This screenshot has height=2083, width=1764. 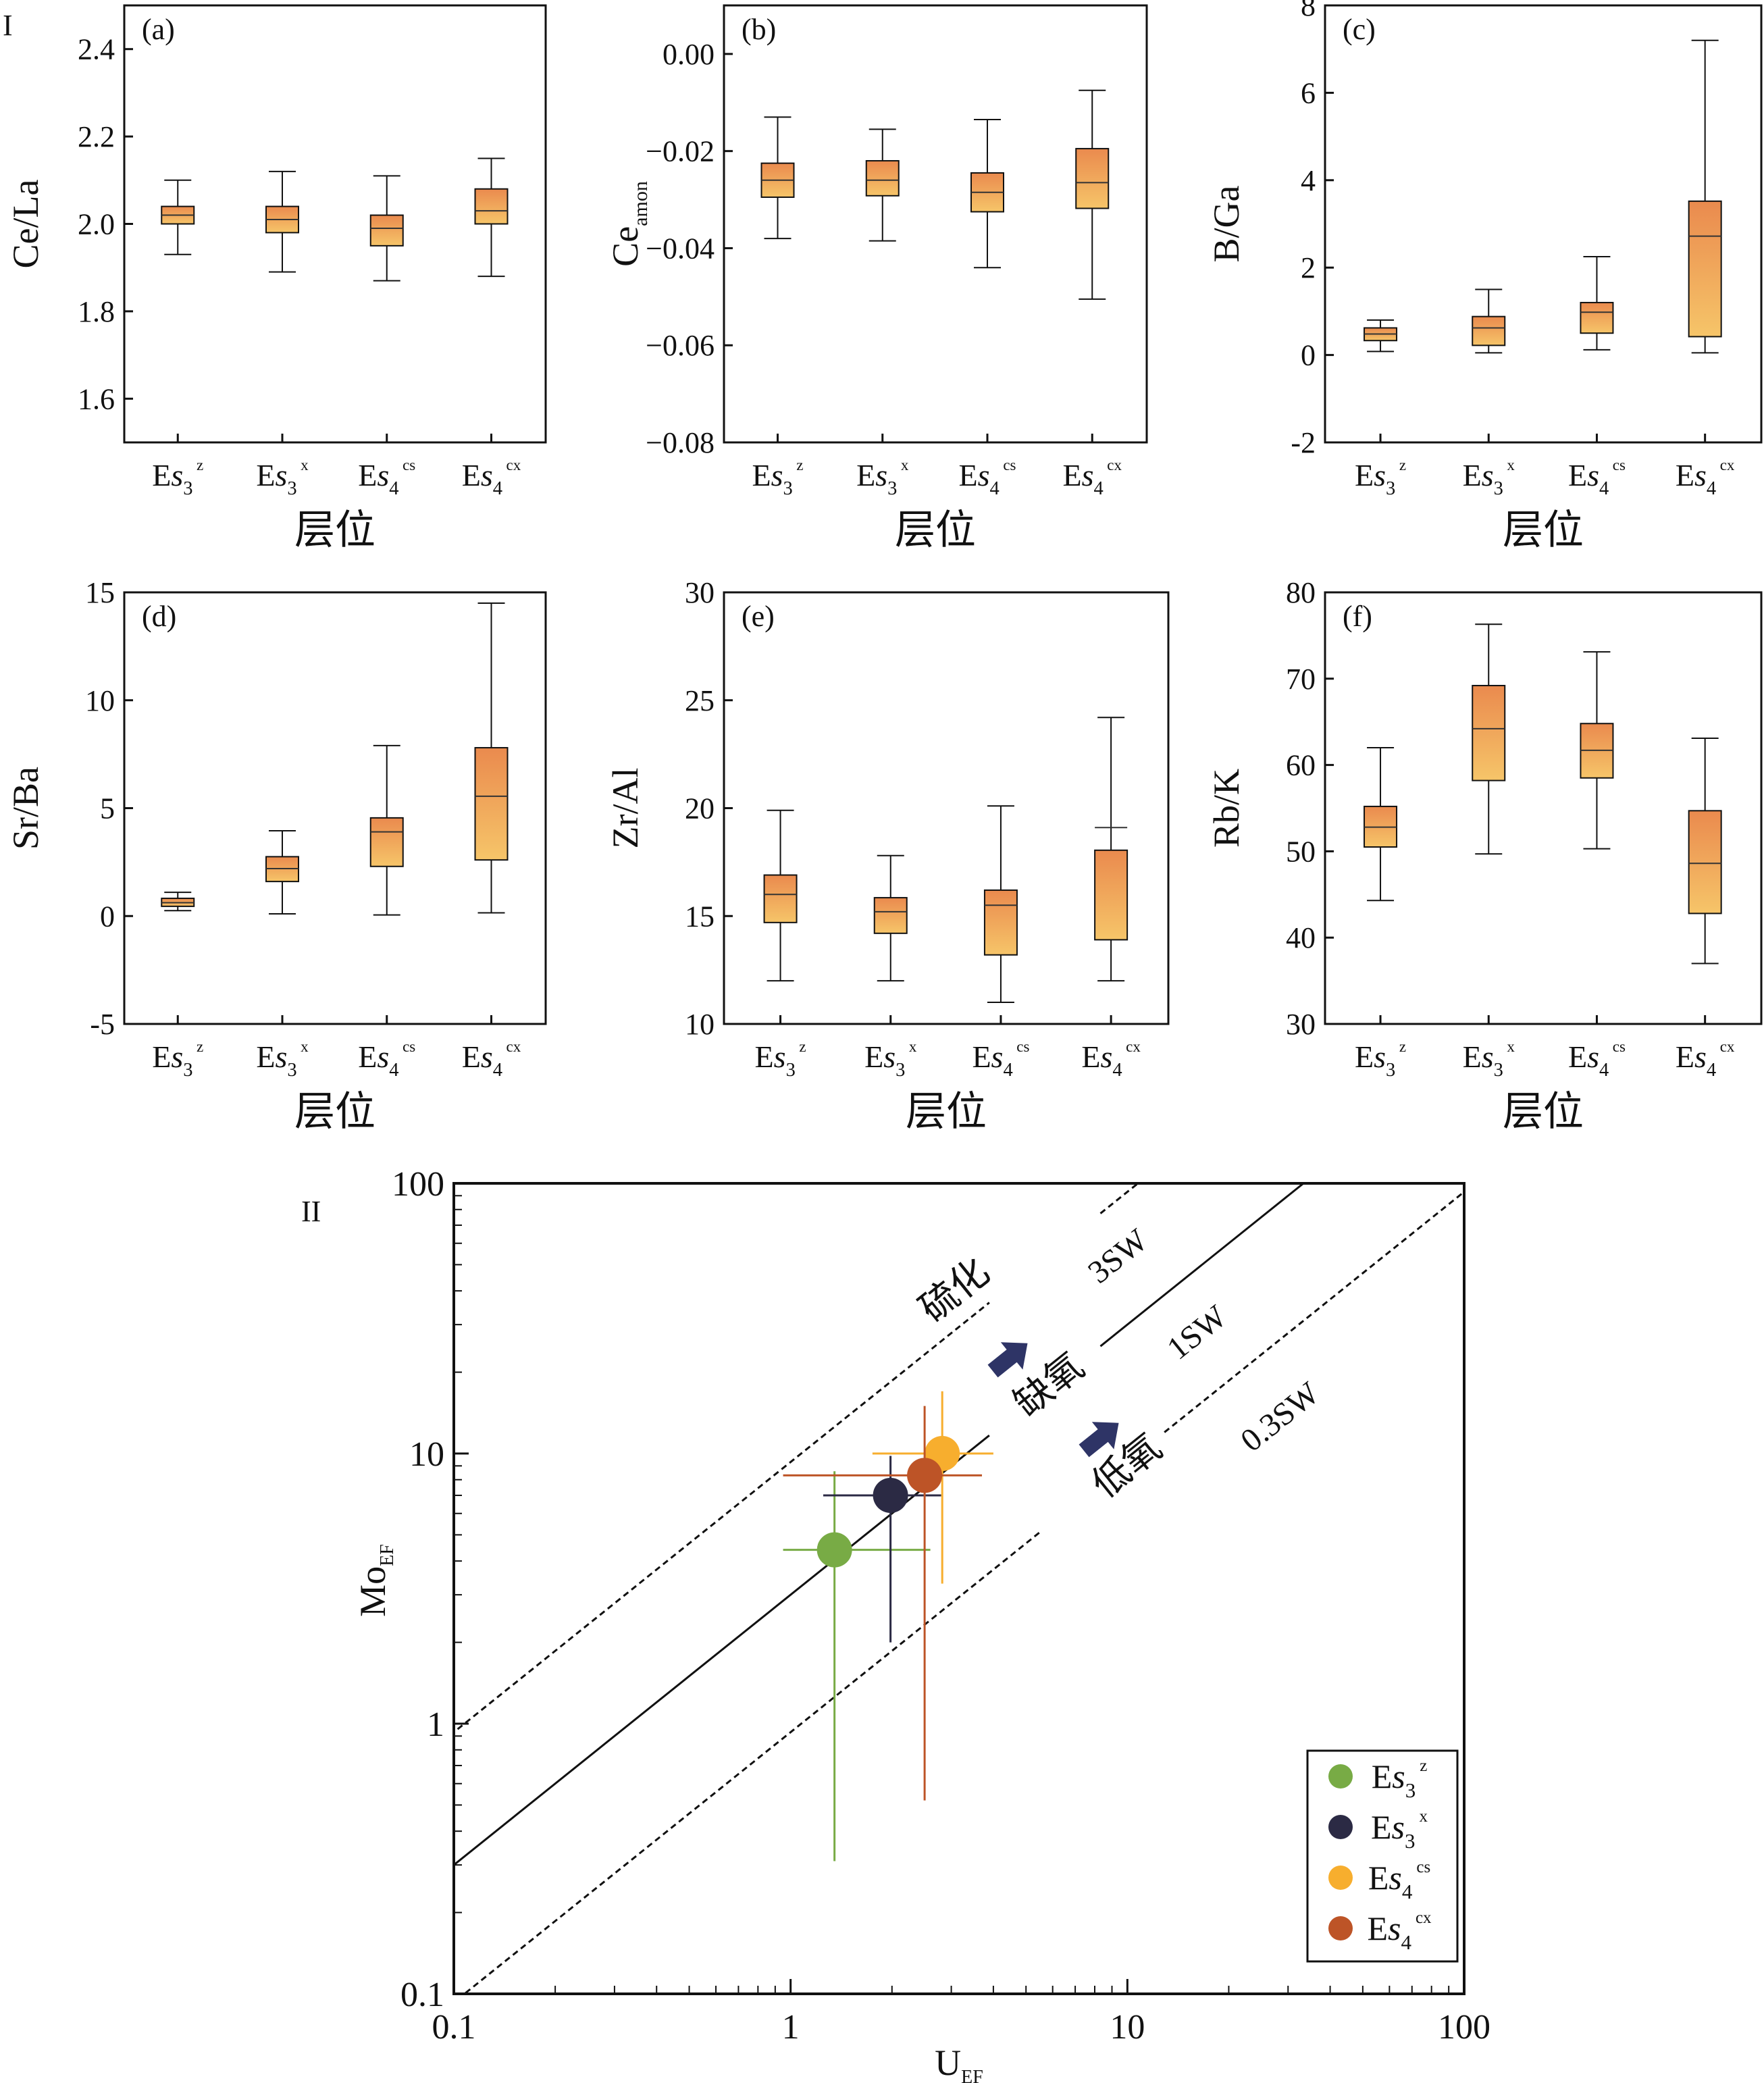 I want to click on y-tick-label: 15, so click(x=700, y=917).